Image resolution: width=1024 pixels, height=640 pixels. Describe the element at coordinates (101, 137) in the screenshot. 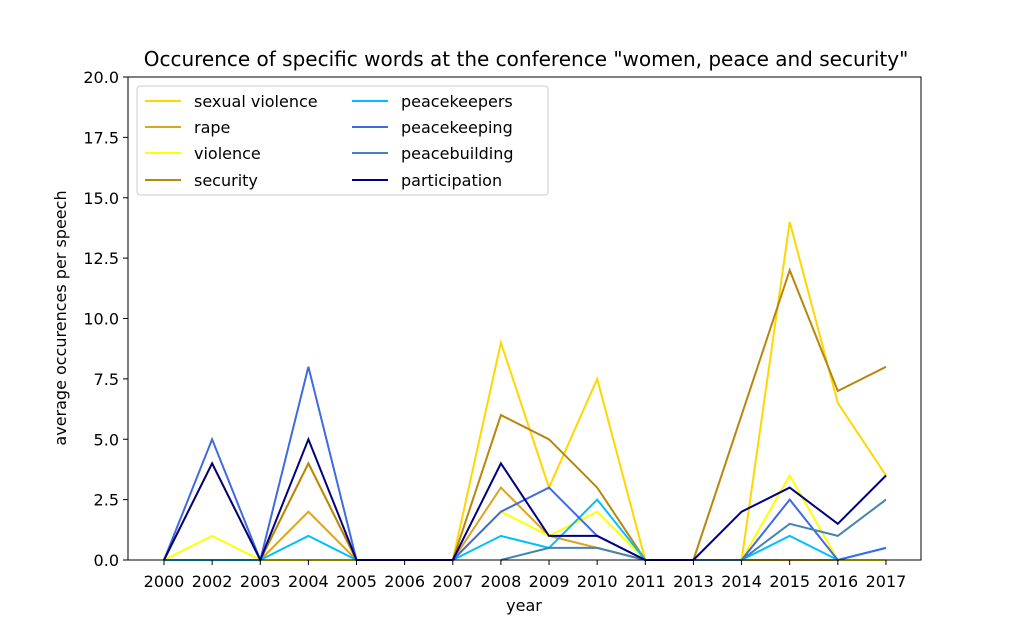

I see `y-tick-label: 17.5` at that location.